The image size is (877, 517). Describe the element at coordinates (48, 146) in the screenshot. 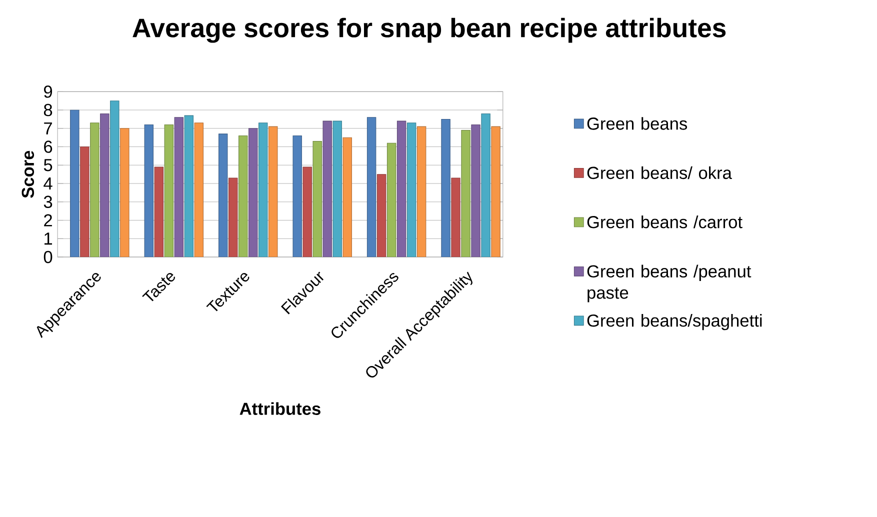

I see `y-tick-label: 6` at that location.